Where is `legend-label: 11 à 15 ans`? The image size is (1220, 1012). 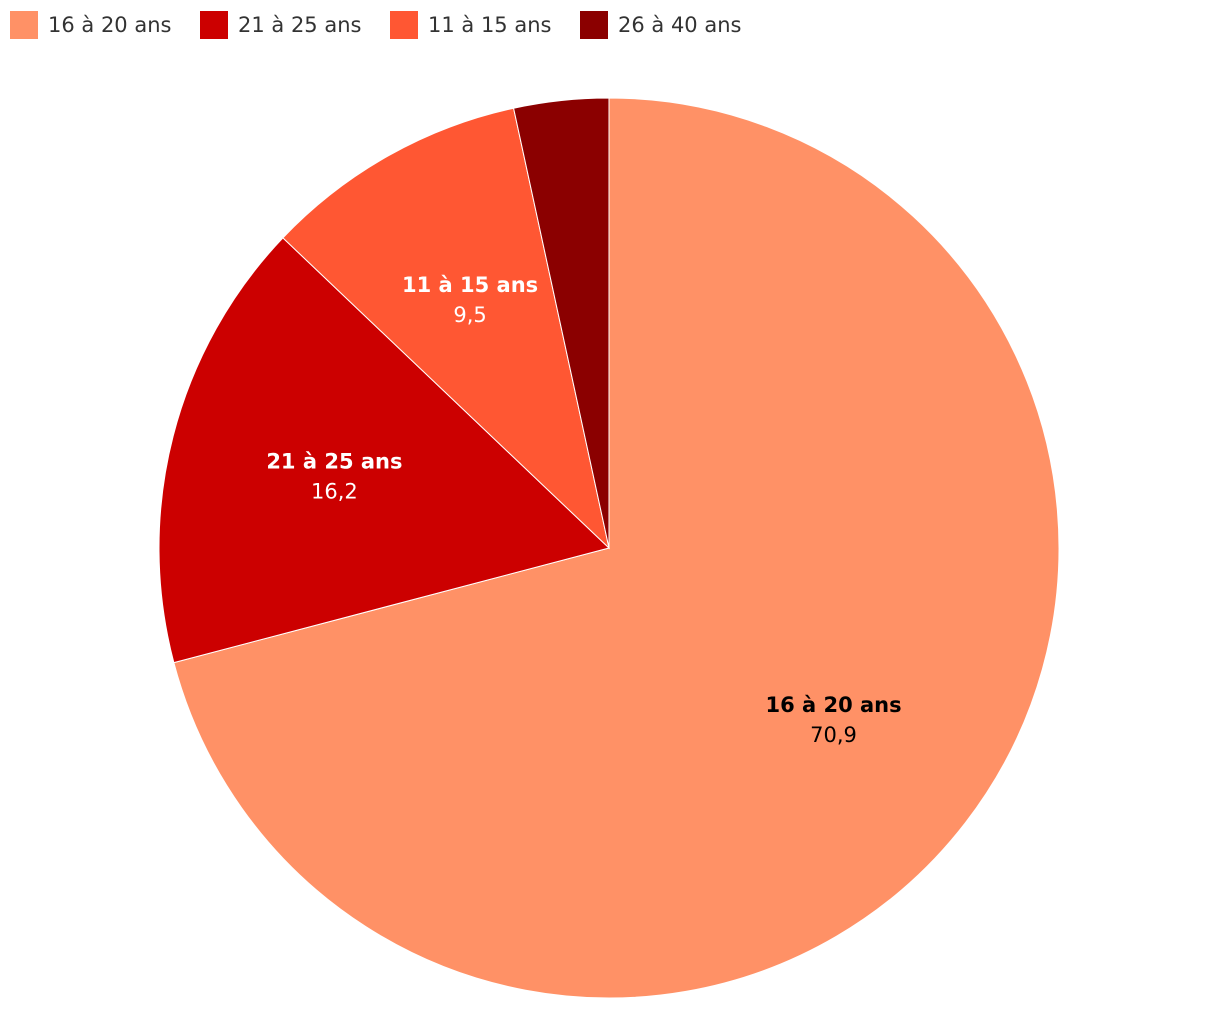
legend-label: 11 à 15 ans is located at coordinates (489, 25).